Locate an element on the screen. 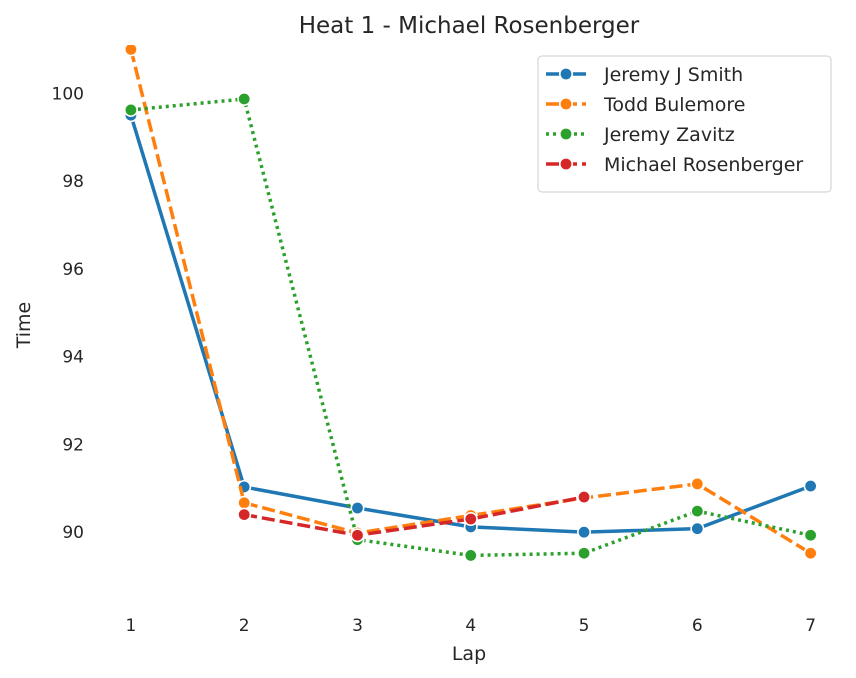 The image size is (856, 678). legend-label: Jeremy J Smith is located at coordinates (673, 75).